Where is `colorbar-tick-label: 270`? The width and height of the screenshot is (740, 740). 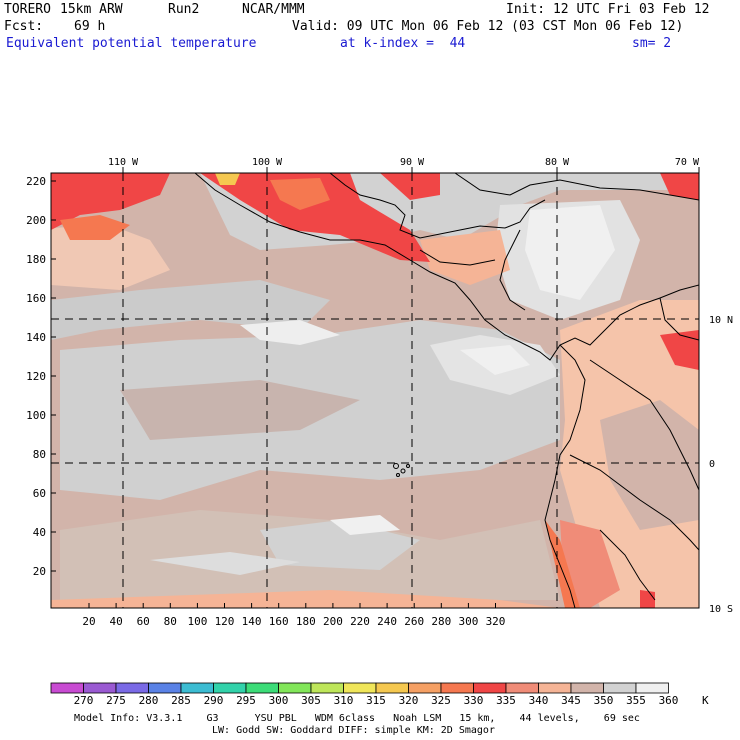
colorbar-tick-label: 270 is located at coordinates (84, 700).